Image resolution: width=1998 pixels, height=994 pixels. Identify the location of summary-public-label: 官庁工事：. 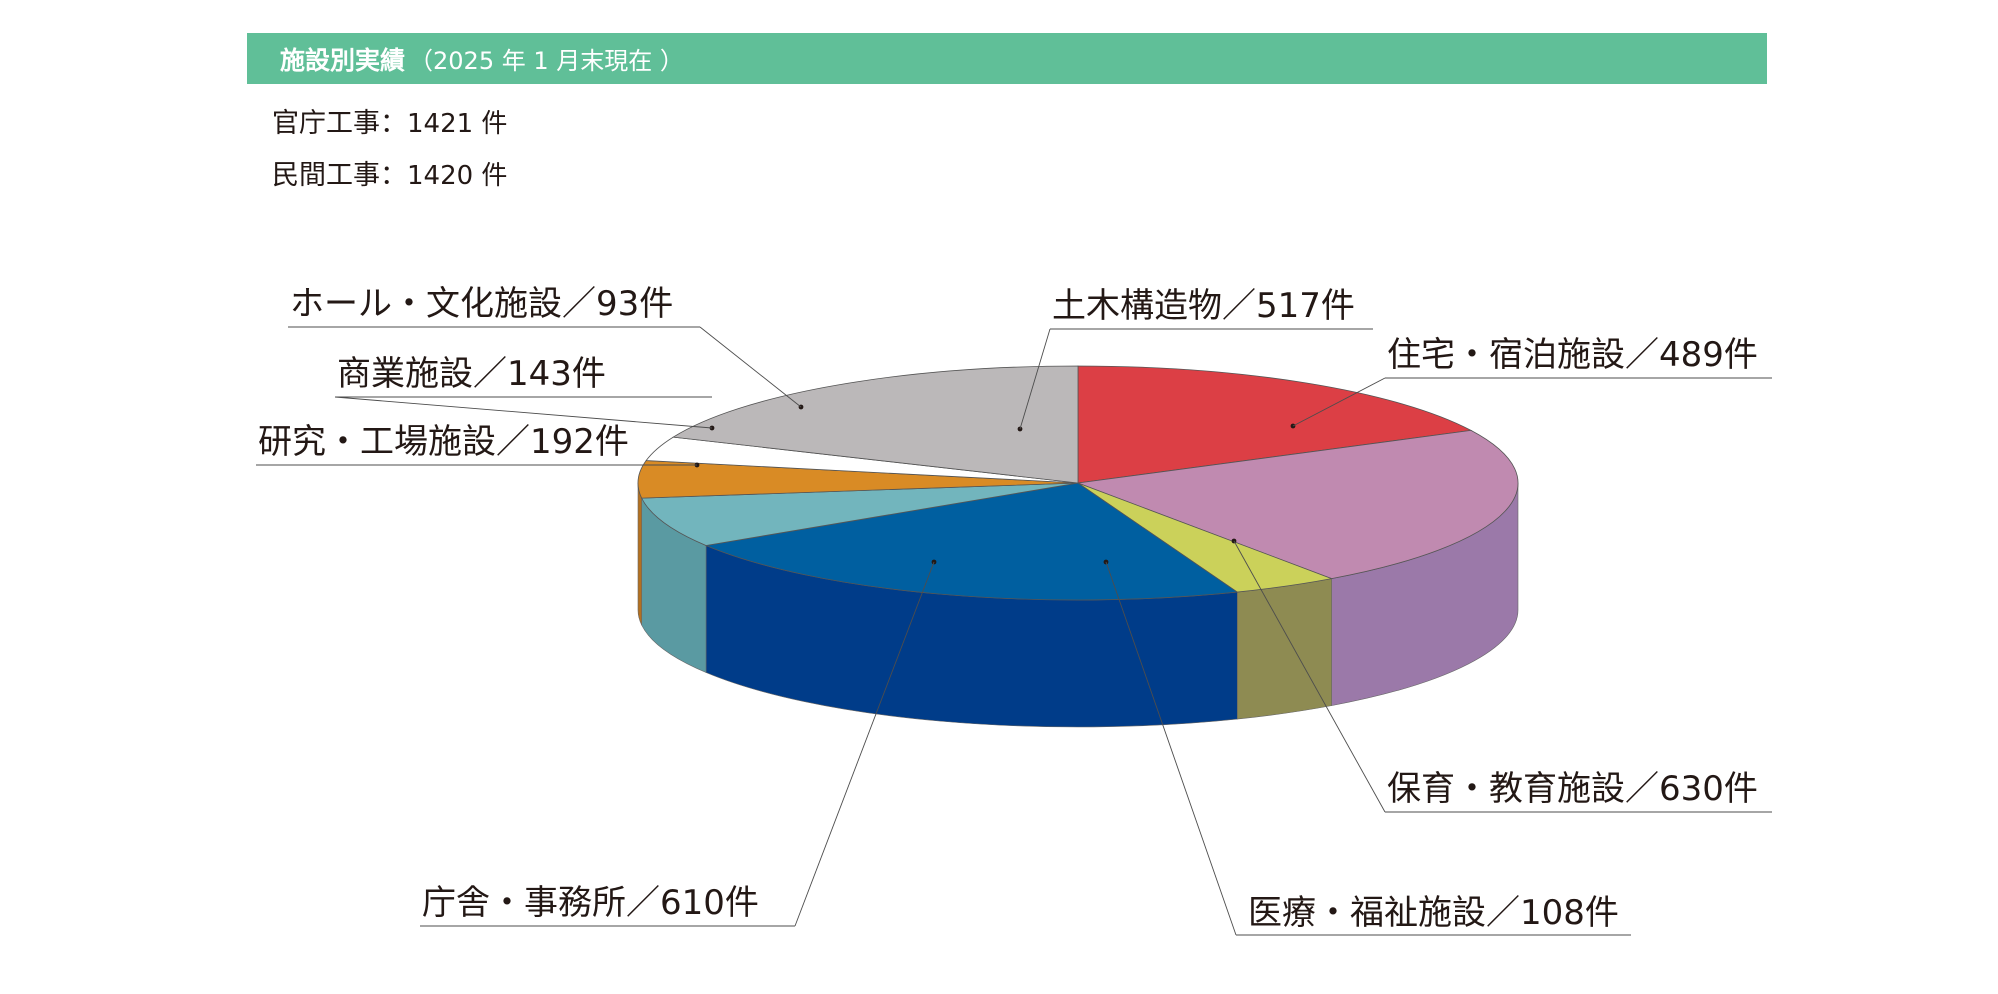
(339, 123).